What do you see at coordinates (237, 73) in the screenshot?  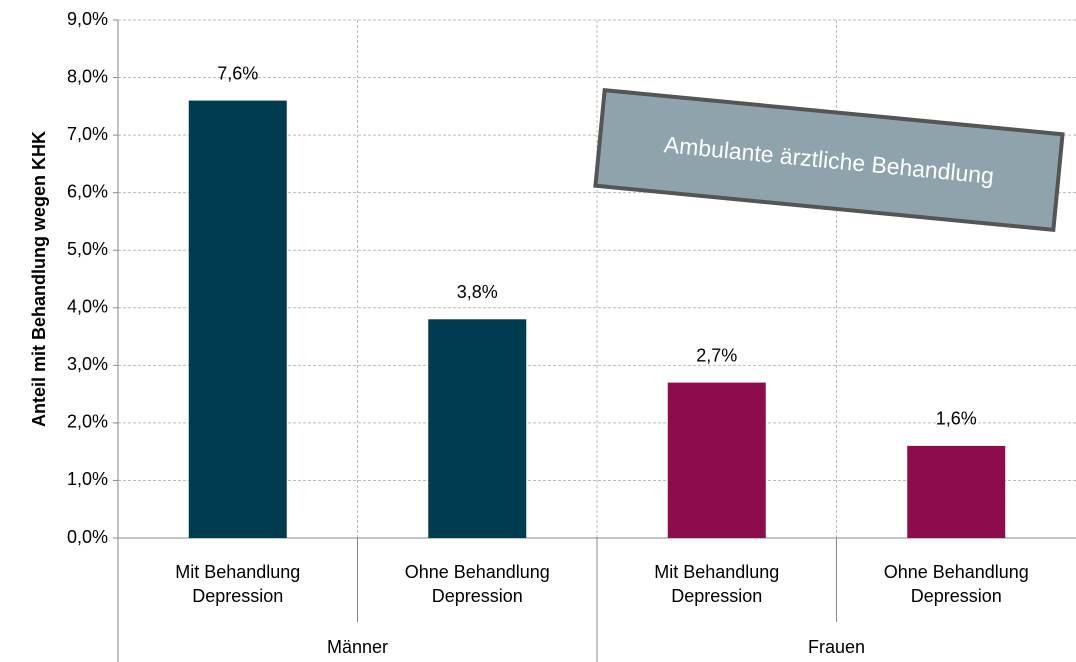 I see `value-label: 7,6%` at bounding box center [237, 73].